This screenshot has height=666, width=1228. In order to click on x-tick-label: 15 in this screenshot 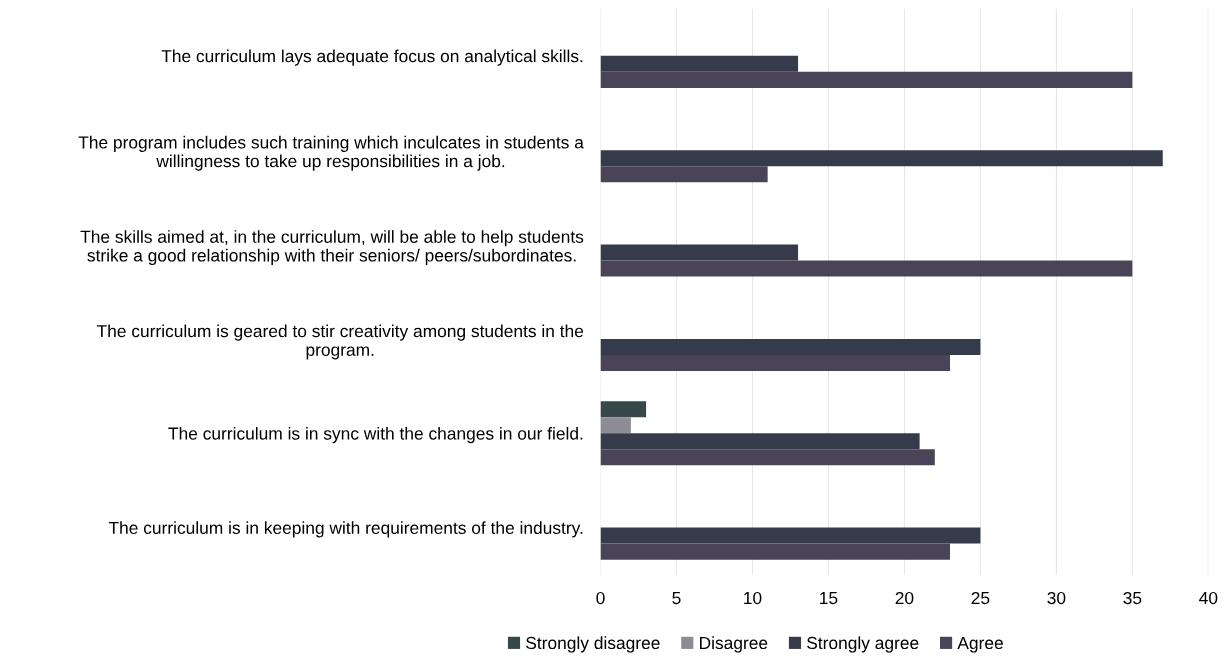, I will do `click(829, 598)`.